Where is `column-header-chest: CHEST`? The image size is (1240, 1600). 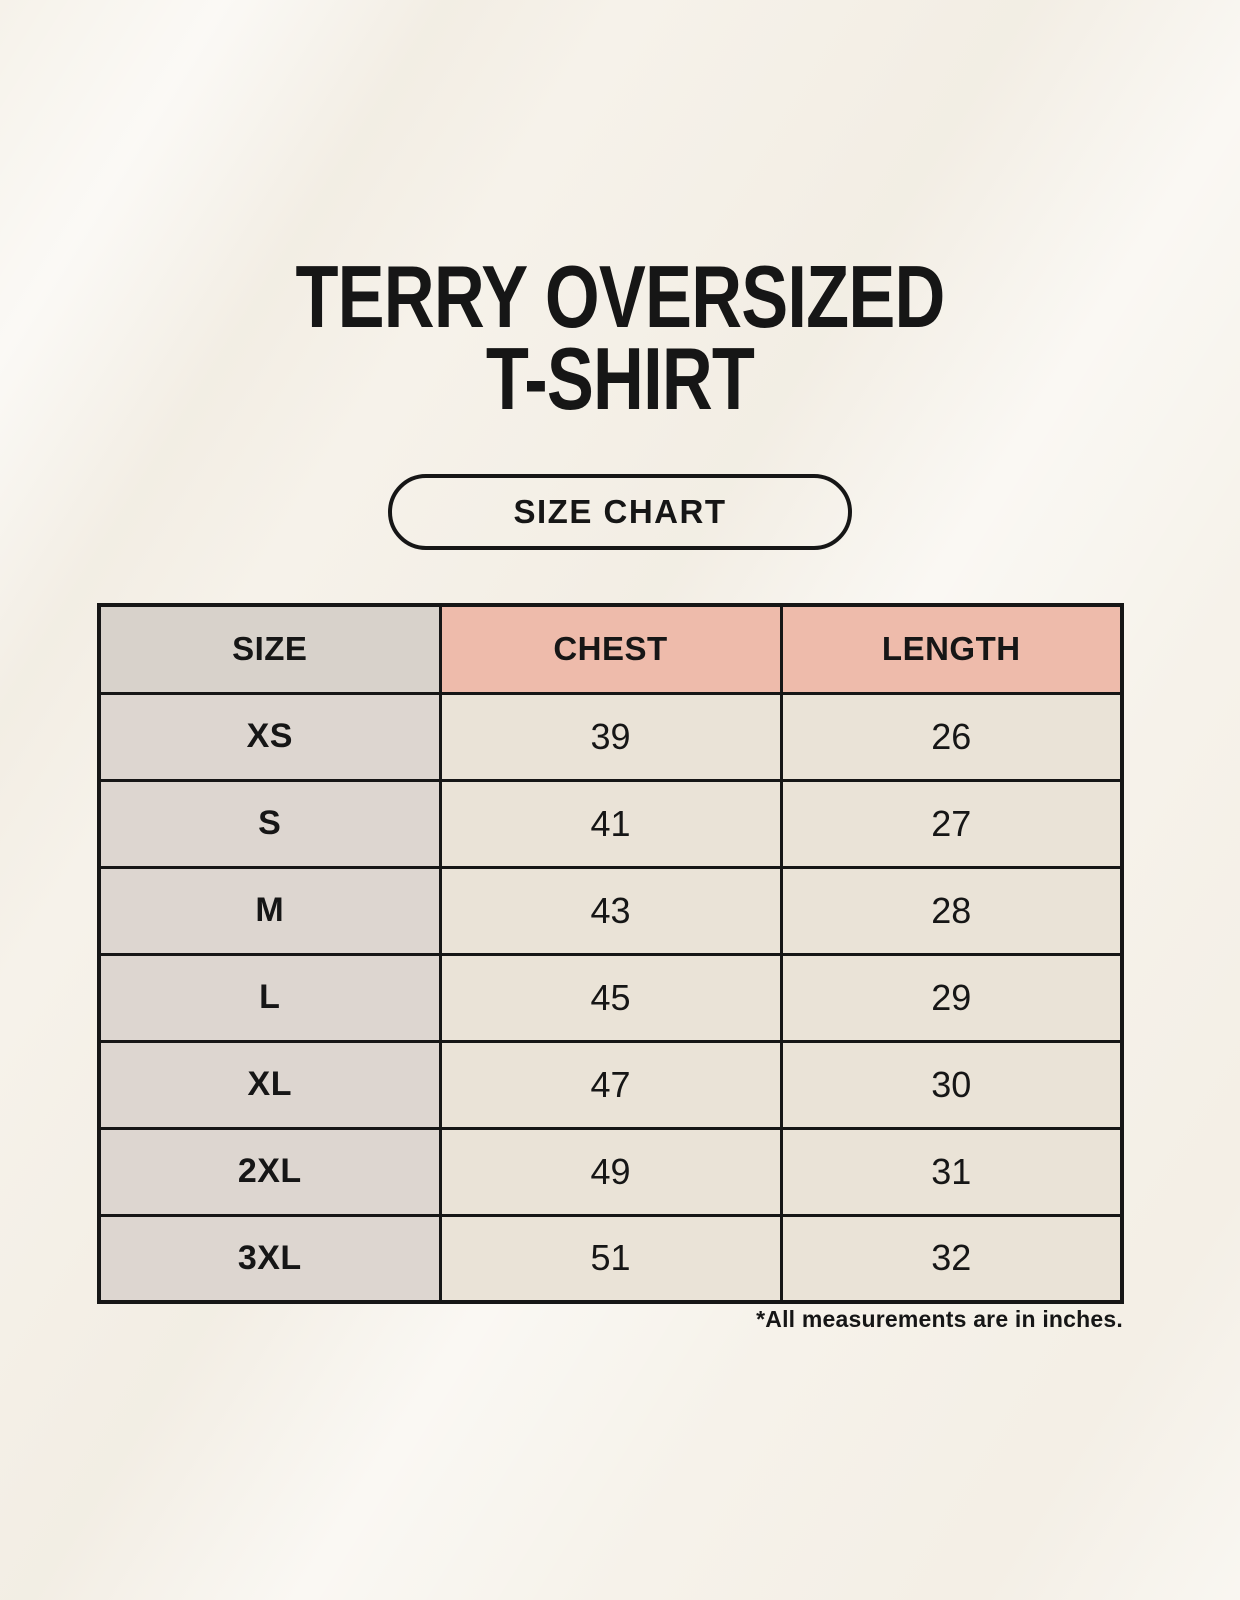 column-header-chest: CHEST is located at coordinates (610, 649).